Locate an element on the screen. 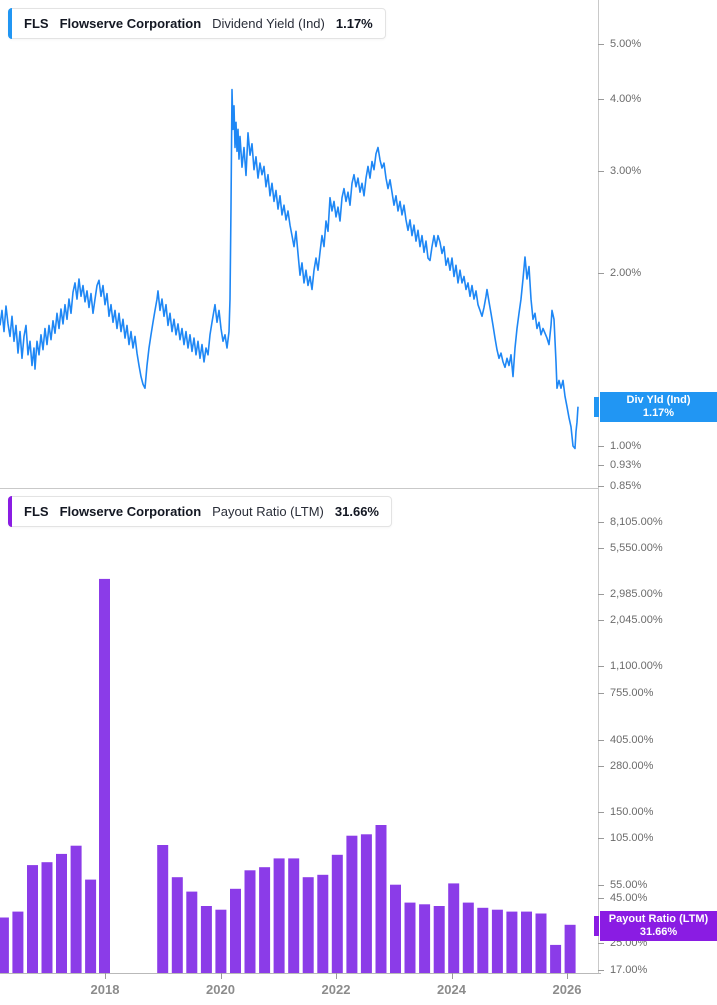  time-axis-line is located at coordinates (300, 973).